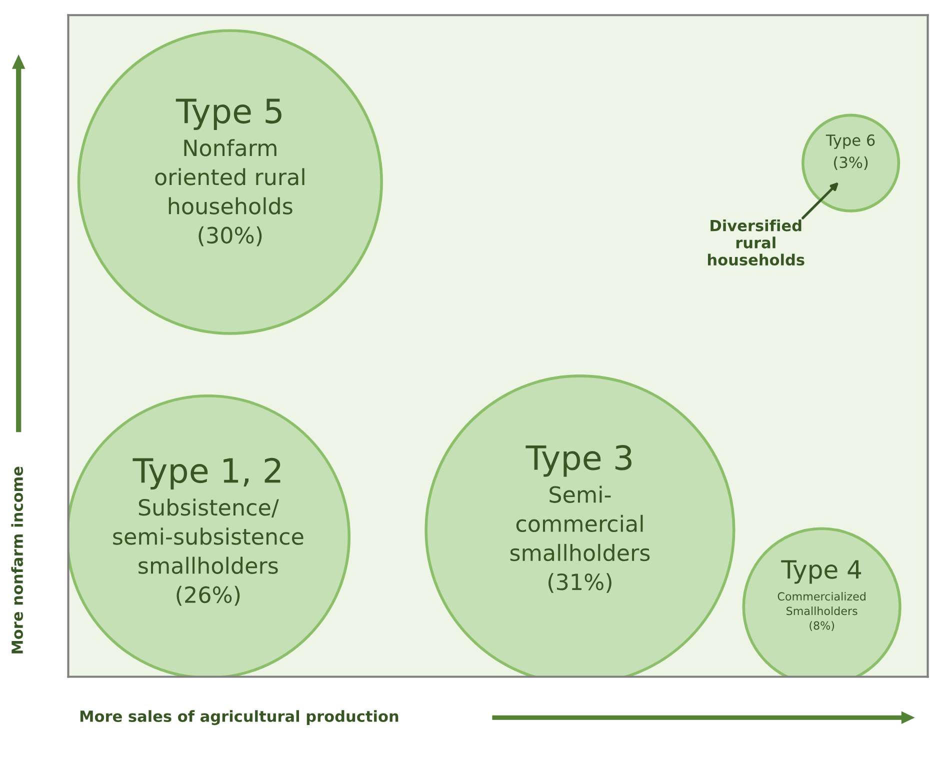 Image resolution: width=930 pixels, height=757 pixels. Describe the element at coordinates (822, 626) in the screenshot. I see `data-label: (8%)` at that location.